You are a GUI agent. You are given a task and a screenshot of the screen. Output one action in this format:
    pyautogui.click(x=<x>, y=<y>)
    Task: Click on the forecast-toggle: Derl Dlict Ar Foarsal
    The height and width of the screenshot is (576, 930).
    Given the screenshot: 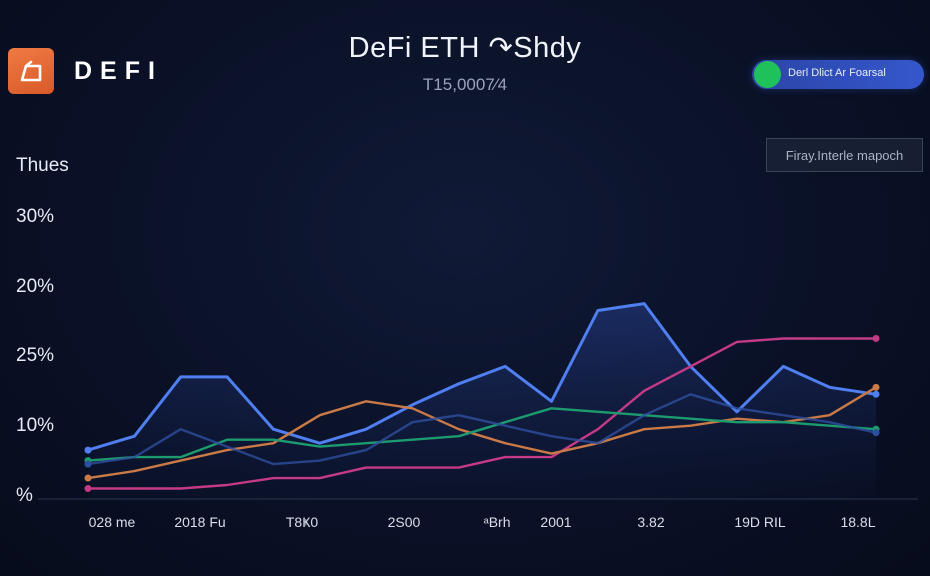 What is the action you would take?
    pyautogui.click(x=838, y=74)
    